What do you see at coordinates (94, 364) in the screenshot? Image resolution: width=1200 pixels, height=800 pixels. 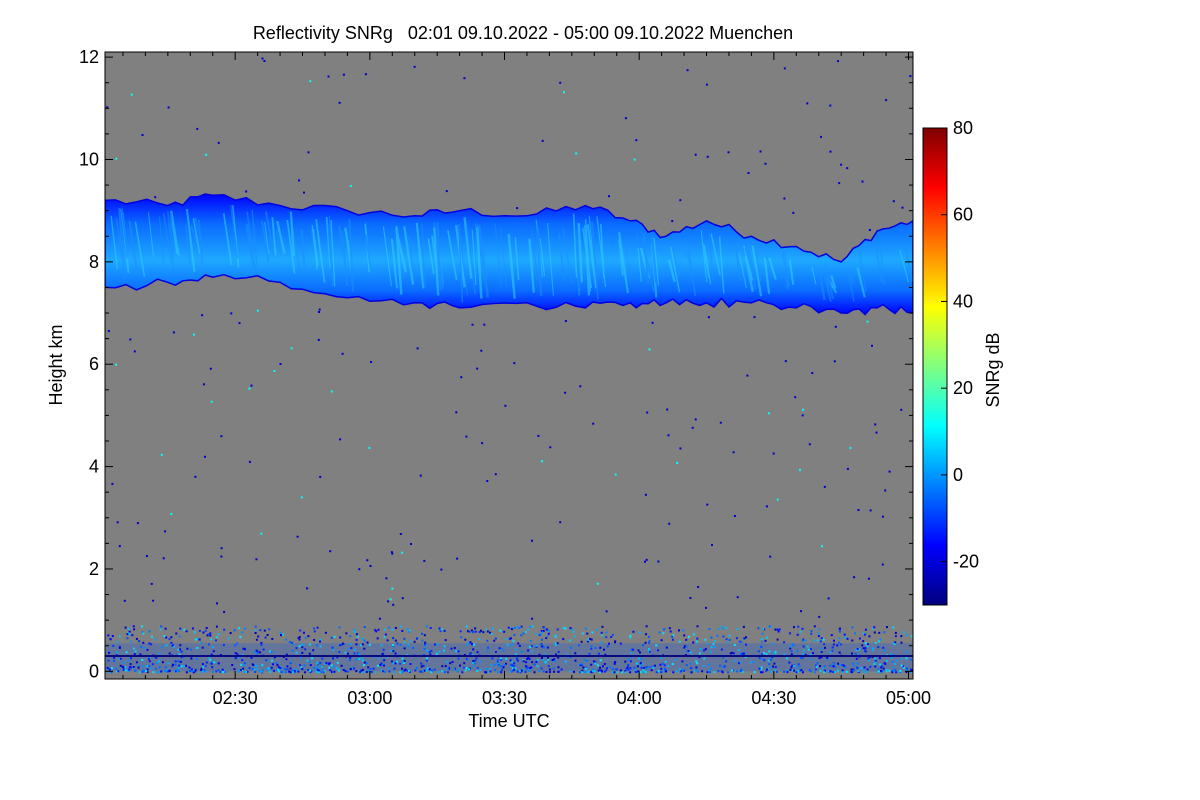 I see `y-tick-label: 6` at bounding box center [94, 364].